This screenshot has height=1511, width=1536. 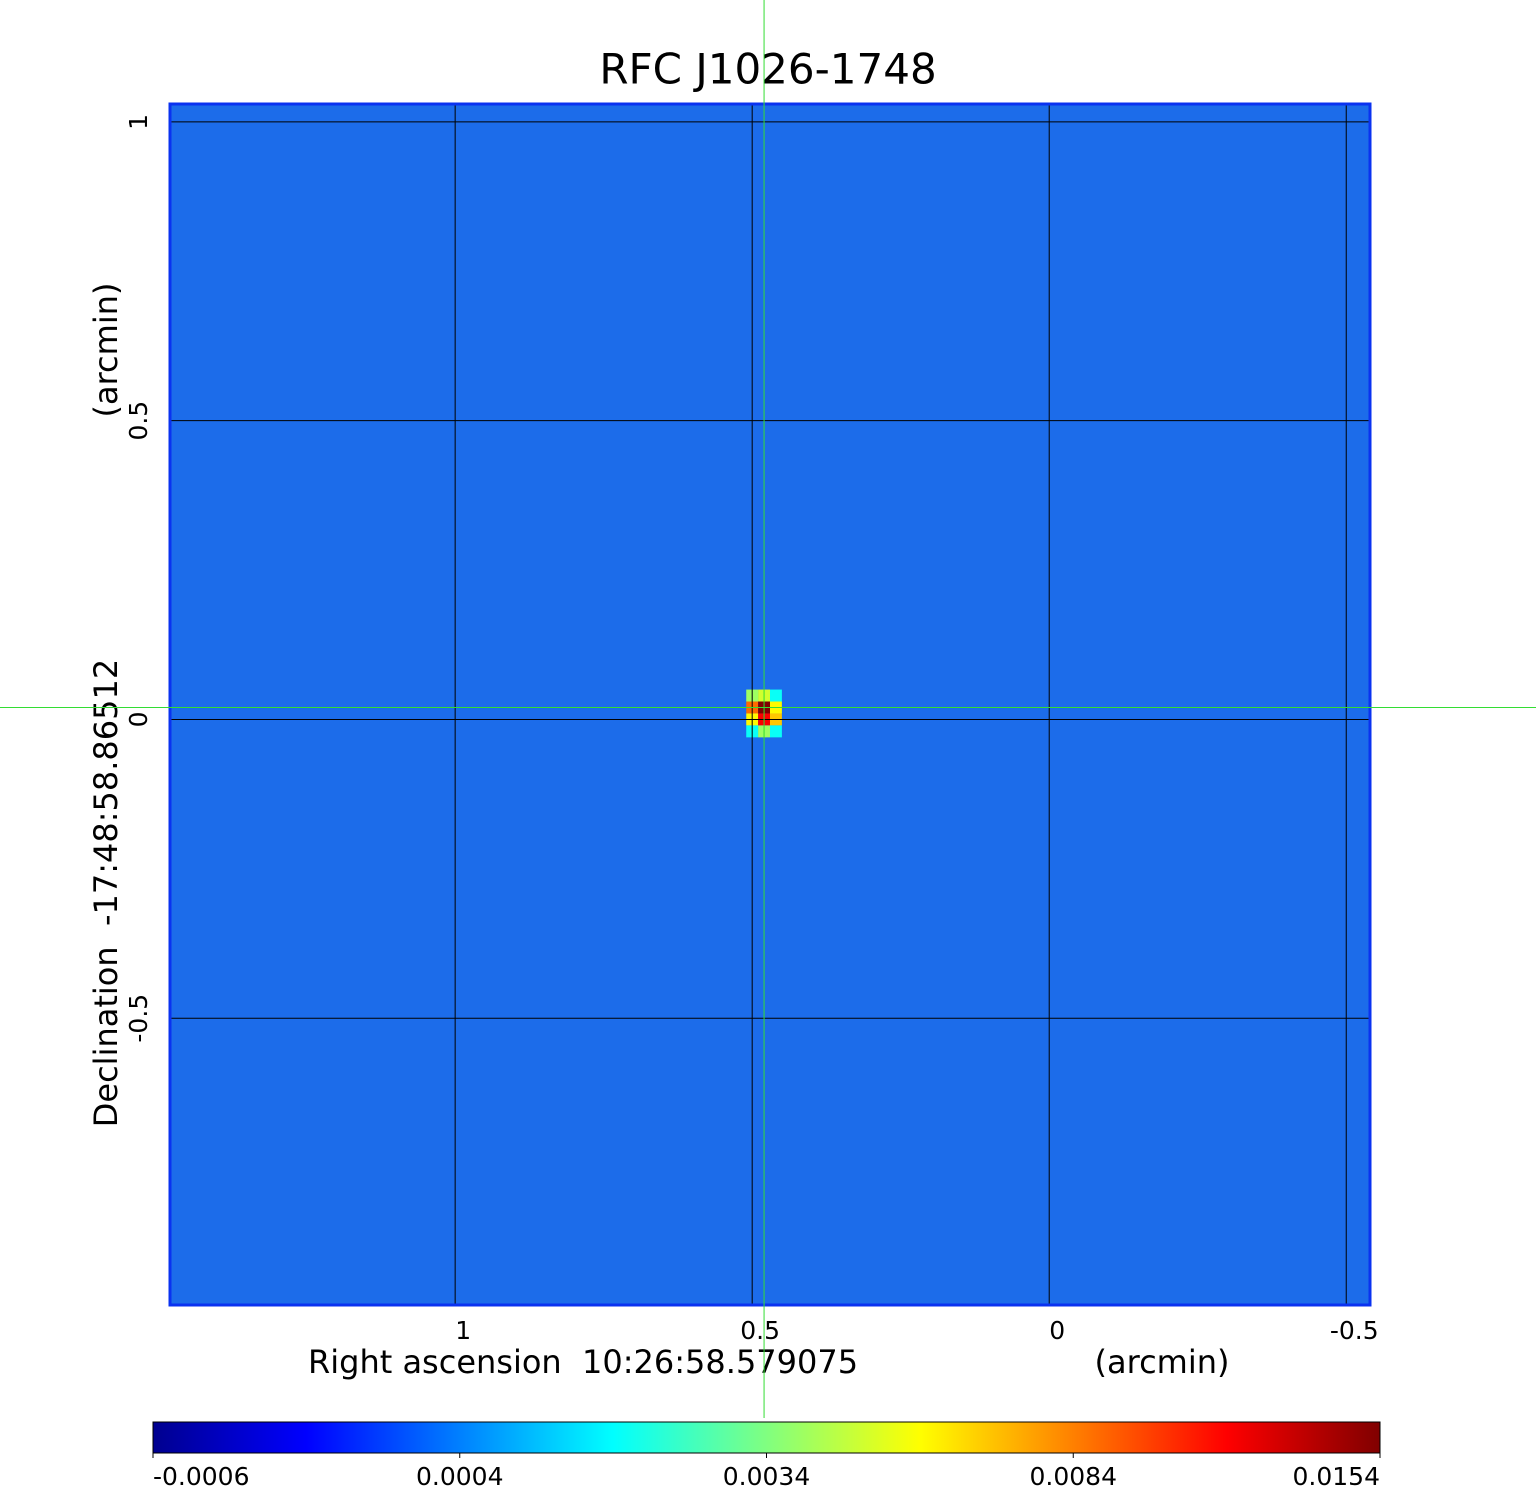 I want to click on x-tick-label: -0.5, so click(x=1354, y=1330).